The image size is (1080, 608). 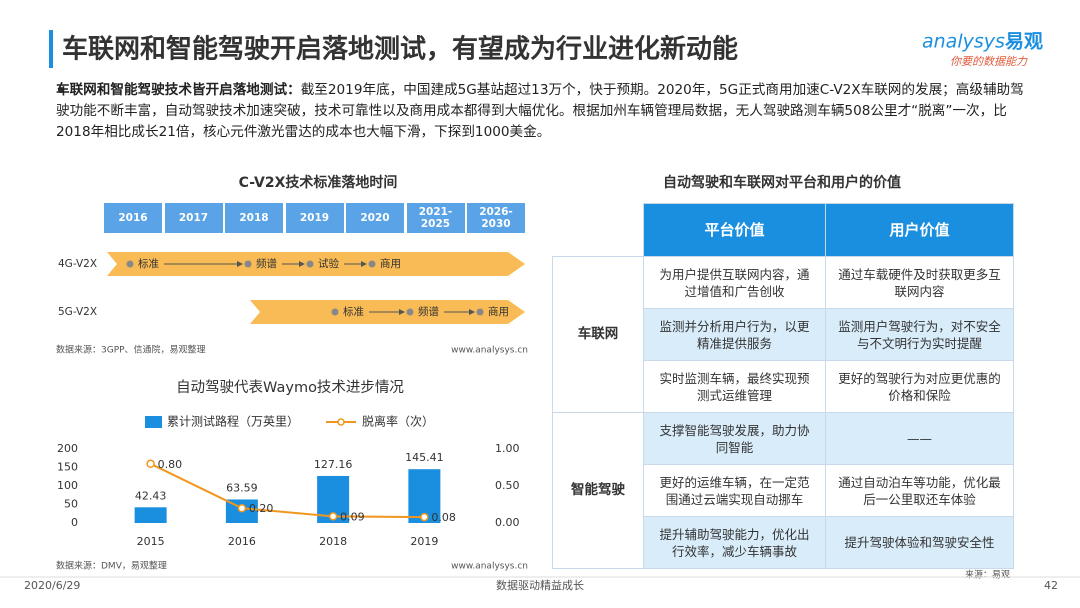 What do you see at coordinates (170, 464) in the screenshot?
I see `line-value-label: 0.80` at bounding box center [170, 464].